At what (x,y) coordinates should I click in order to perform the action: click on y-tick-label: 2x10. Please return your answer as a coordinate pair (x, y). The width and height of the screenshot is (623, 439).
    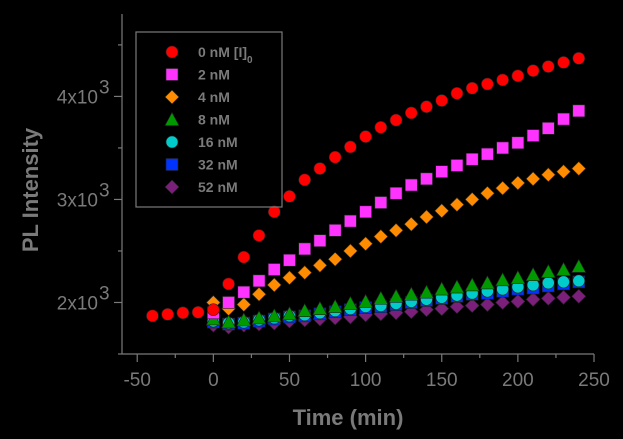
    Looking at the image, I should click on (77, 303).